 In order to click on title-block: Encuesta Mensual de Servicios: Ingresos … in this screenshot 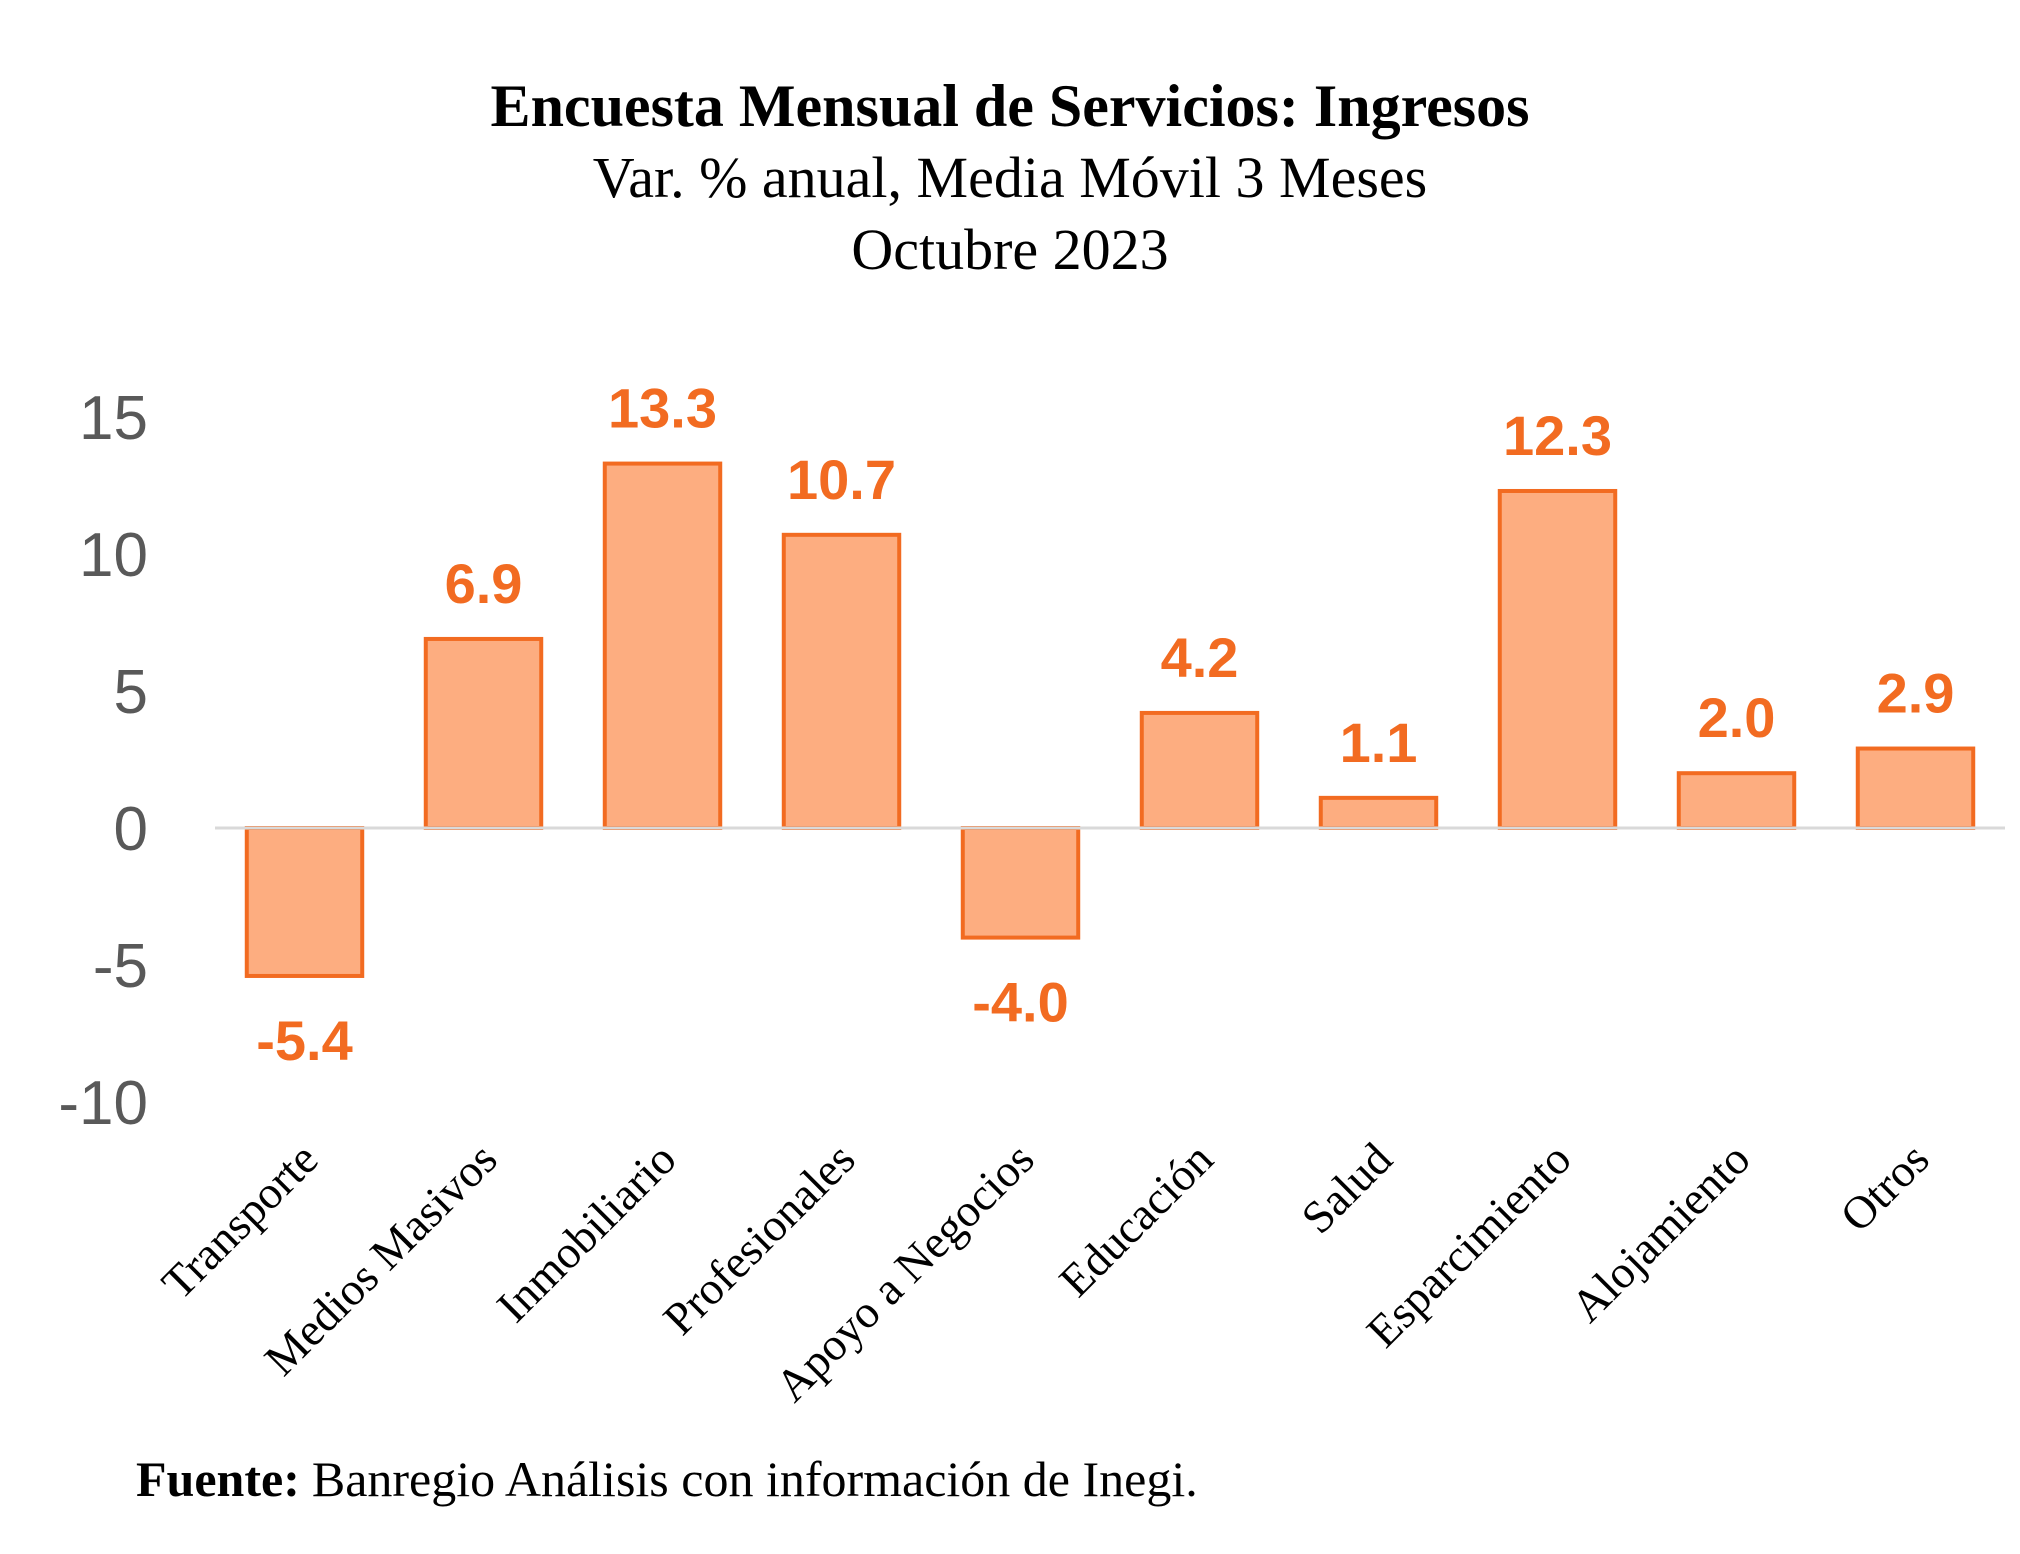, I will do `click(1010, 178)`.